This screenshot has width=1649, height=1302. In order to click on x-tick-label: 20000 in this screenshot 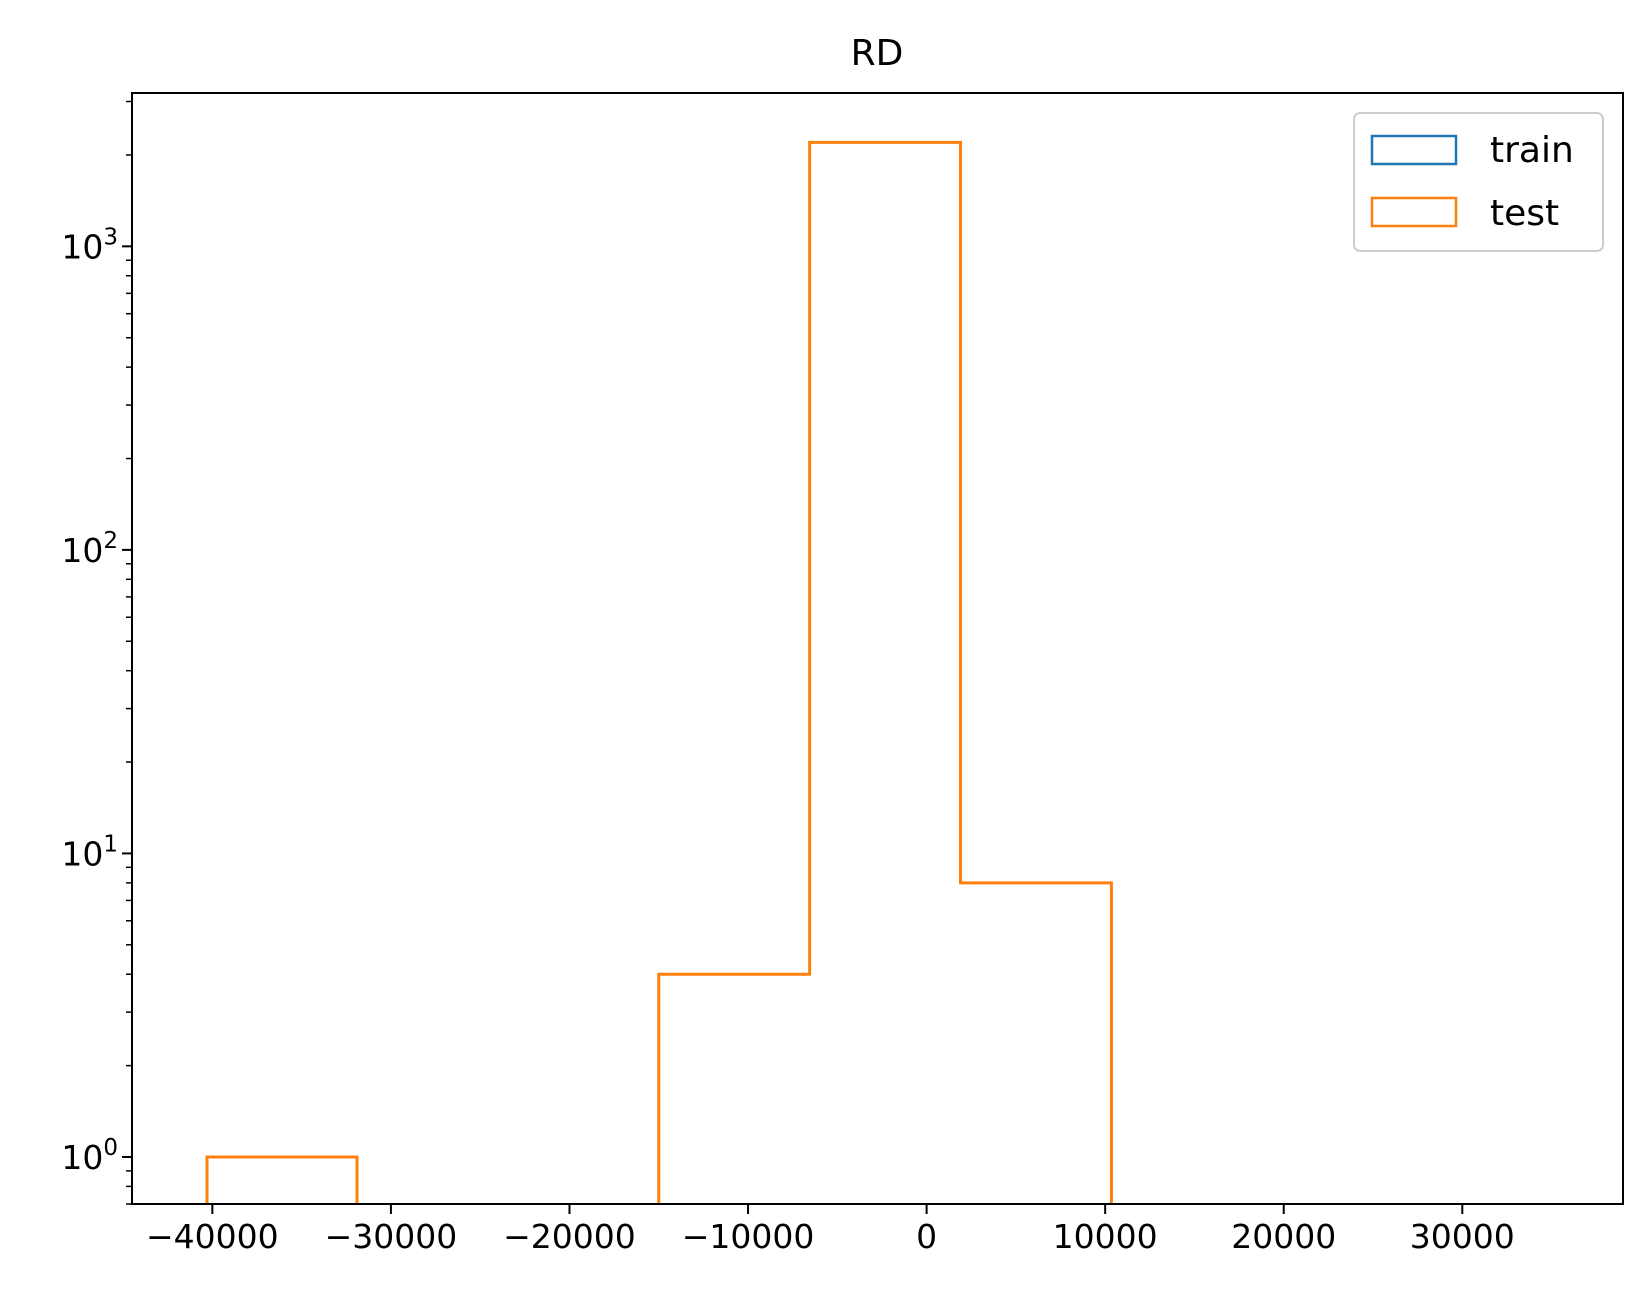, I will do `click(1283, 1236)`.